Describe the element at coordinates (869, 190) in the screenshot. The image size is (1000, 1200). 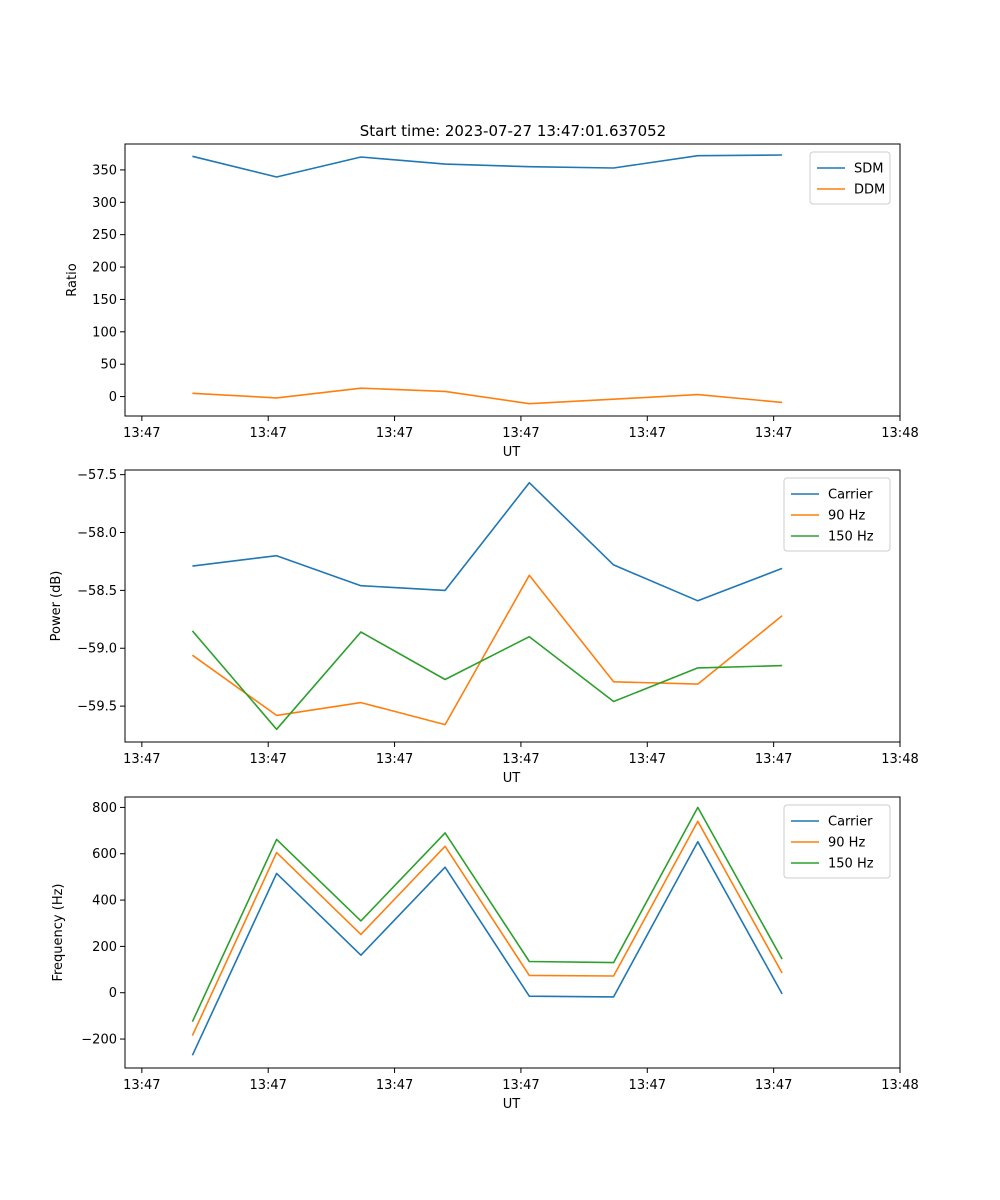
I see `legend-label-ddm: DDM` at that location.